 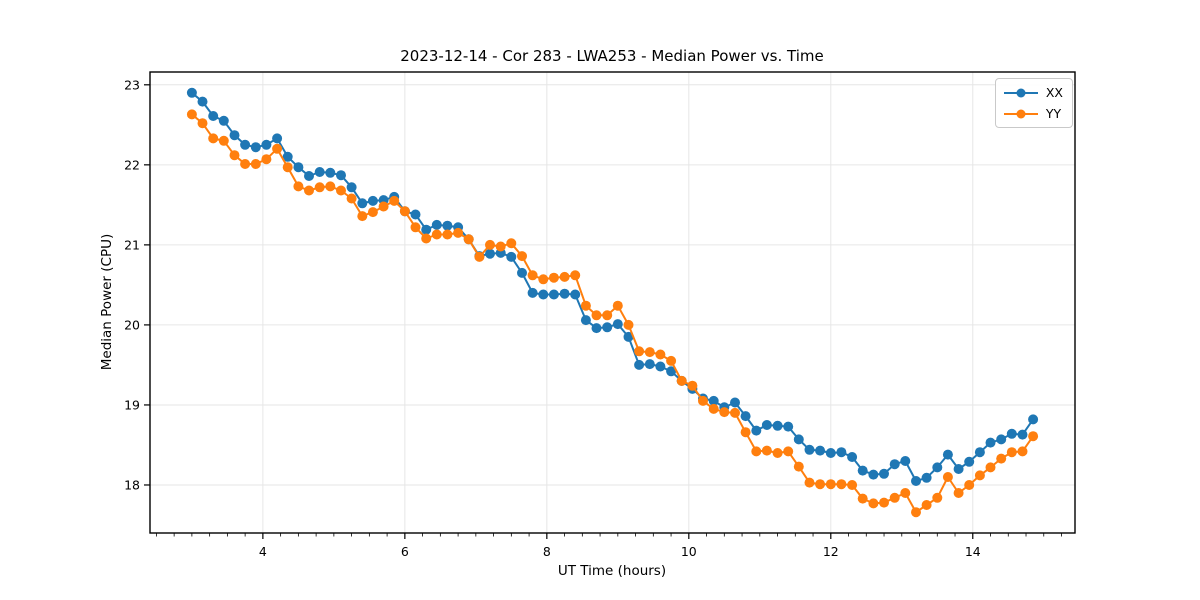 I want to click on x-tick-label: 14, so click(x=973, y=551).